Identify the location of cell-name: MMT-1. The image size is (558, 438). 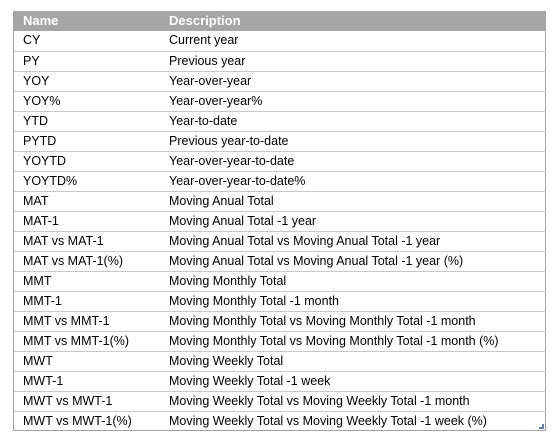
(87, 301).